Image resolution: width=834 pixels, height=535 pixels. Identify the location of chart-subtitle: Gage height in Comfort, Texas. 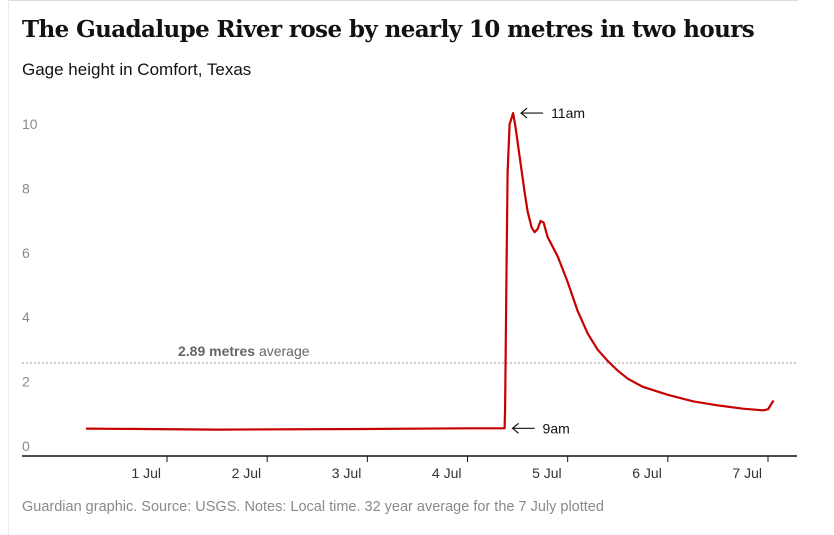
(137, 69).